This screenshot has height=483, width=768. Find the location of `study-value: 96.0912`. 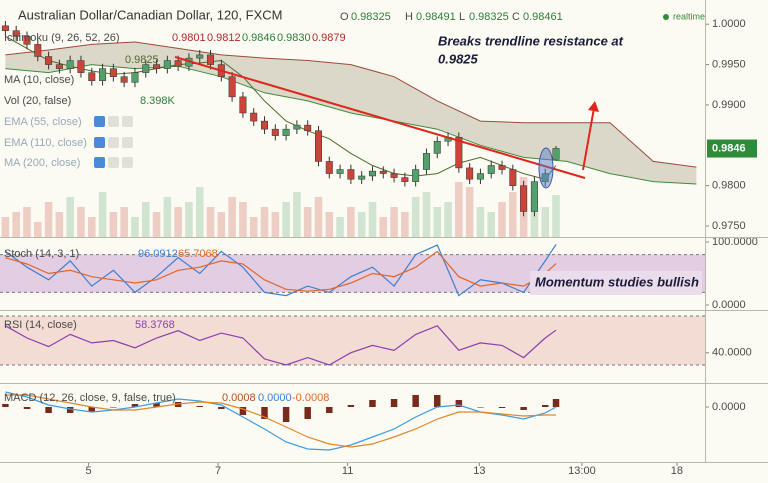

study-value: 96.0912 is located at coordinates (158, 254).